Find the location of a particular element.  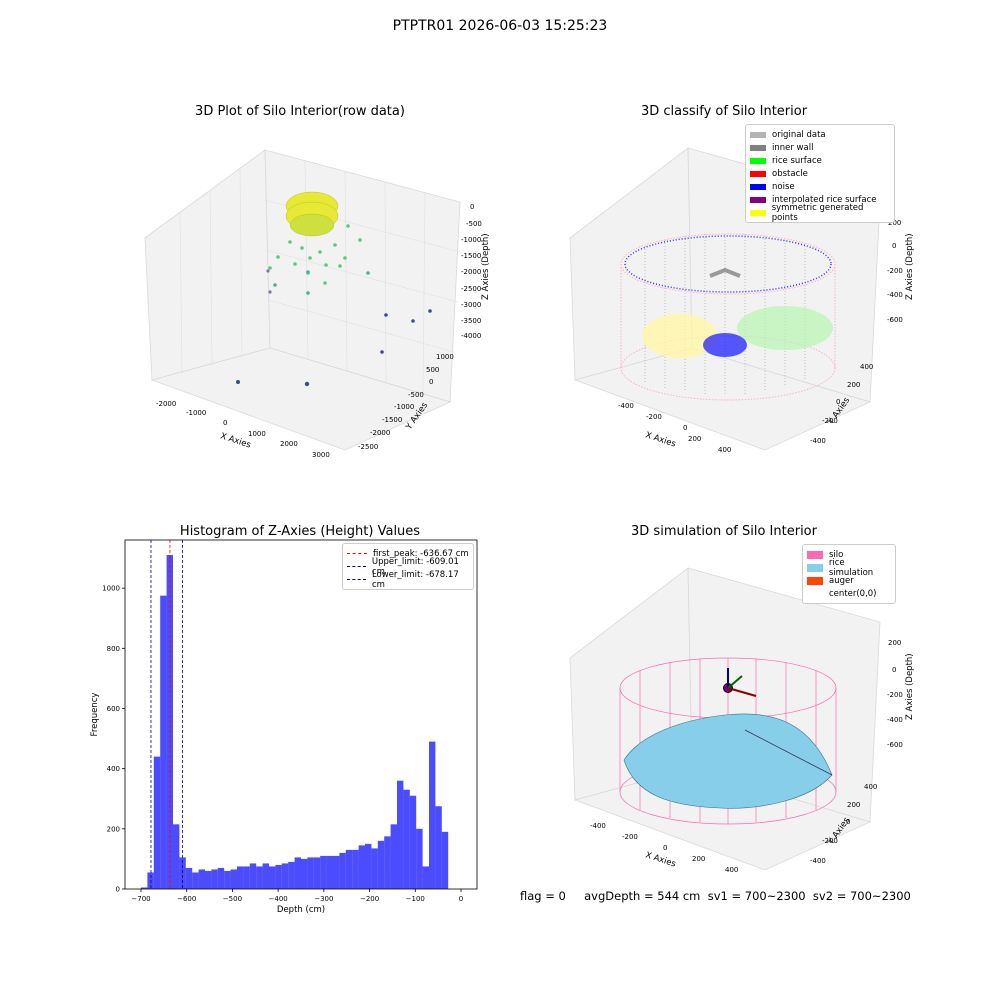

legend-label: auger is located at coordinates (841, 580).